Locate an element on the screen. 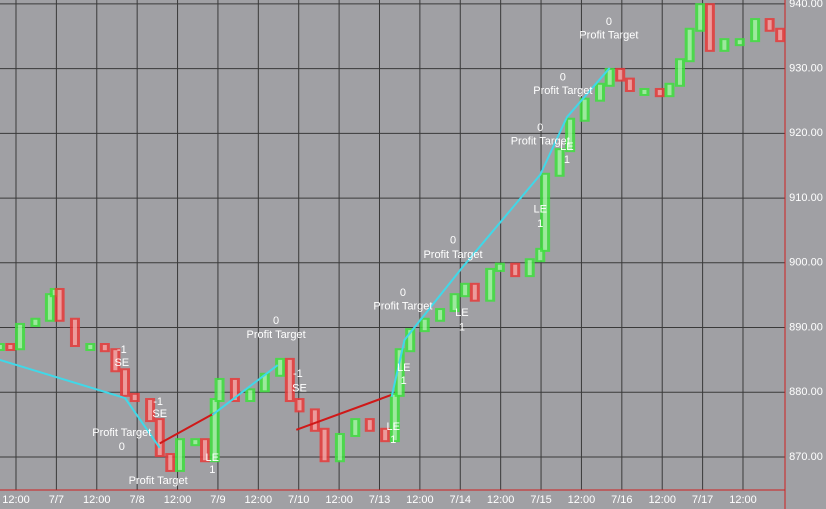 This screenshot has height=509, width=826. x-tick-label: 7/8 is located at coordinates (137, 500).